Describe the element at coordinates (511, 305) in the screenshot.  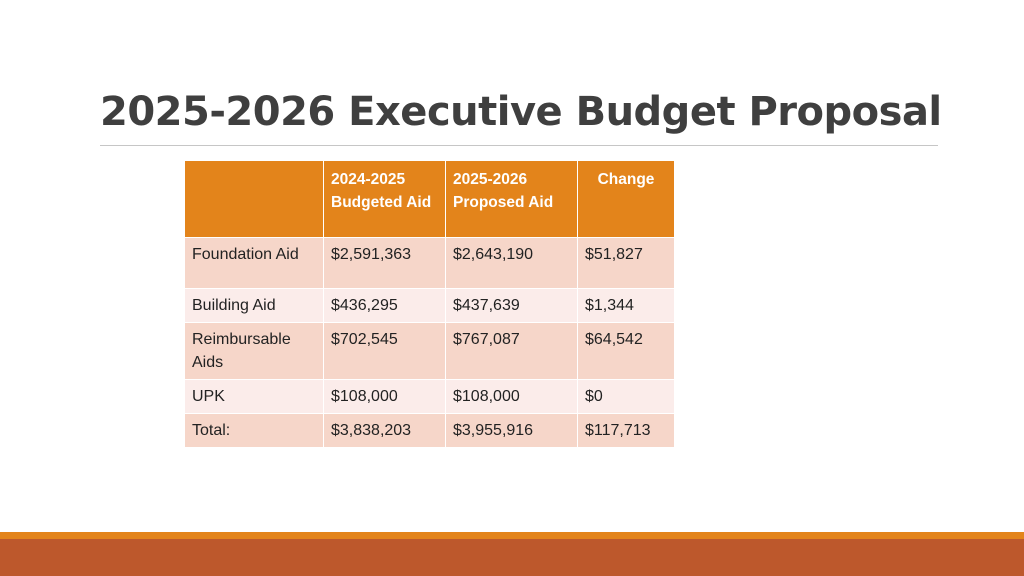
I see `proposed-value: $437,639` at that location.